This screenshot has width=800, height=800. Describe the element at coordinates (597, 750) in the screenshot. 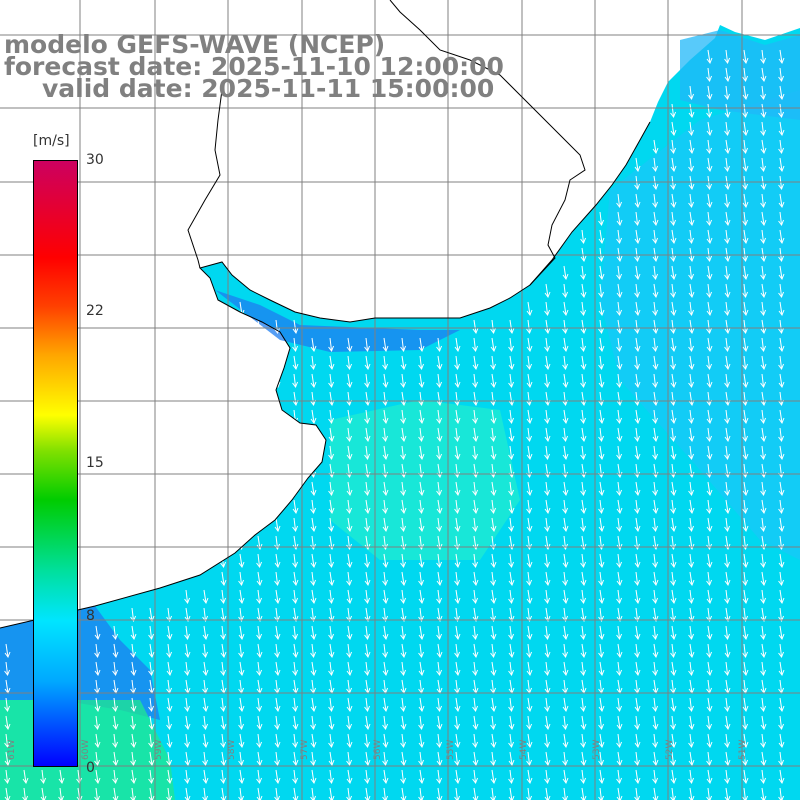

I see `longitude-label: 53W` at that location.